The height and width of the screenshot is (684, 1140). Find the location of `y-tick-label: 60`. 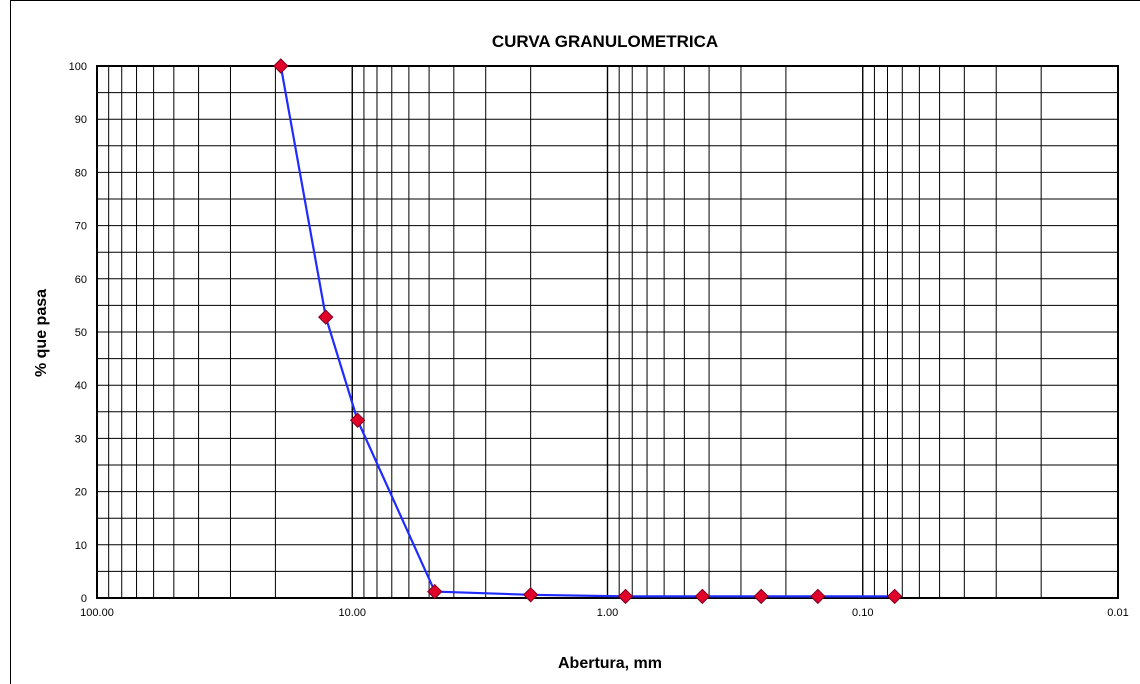

y-tick-label: 60 is located at coordinates (81, 280).